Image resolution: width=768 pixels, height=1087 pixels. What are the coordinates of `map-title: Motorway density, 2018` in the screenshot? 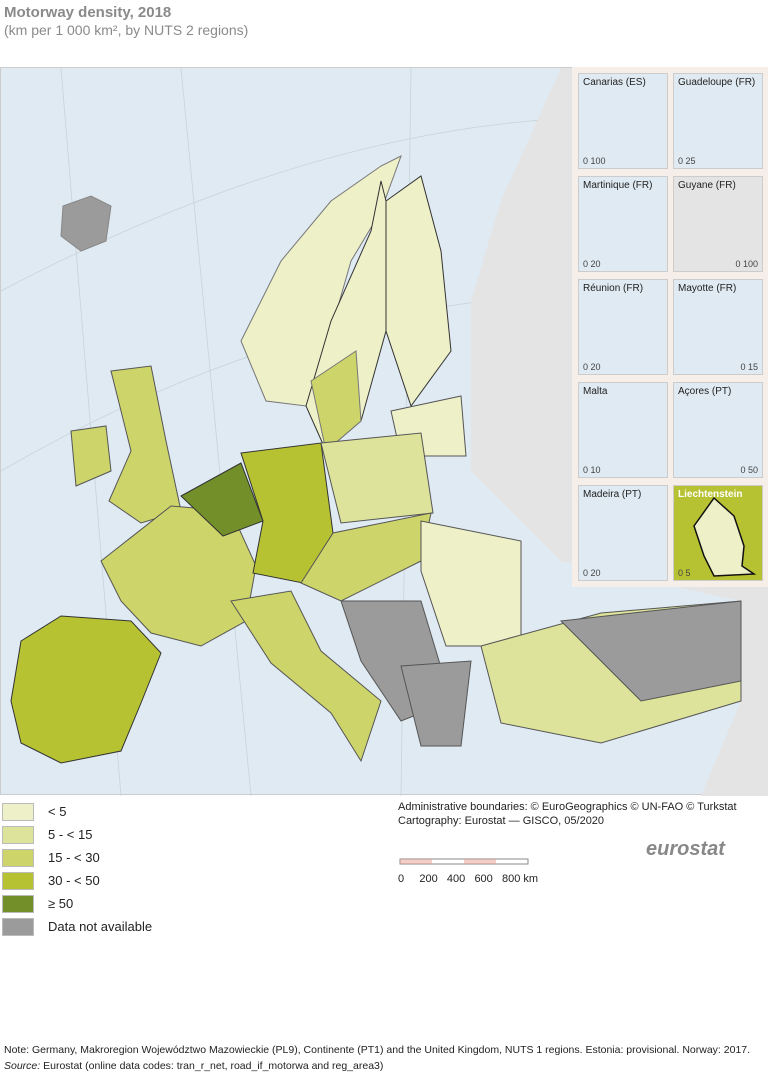 It's located at (88, 12).